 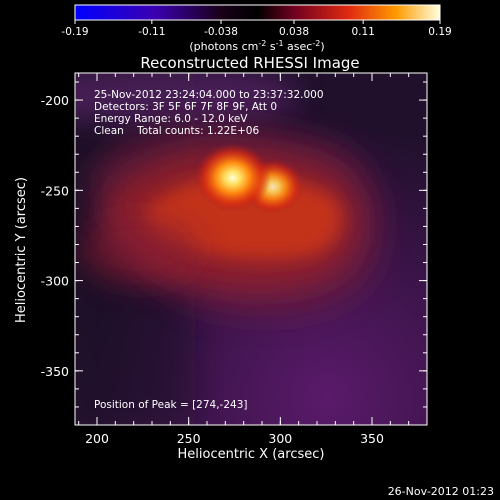 What do you see at coordinates (441, 491) in the screenshot?
I see `timestamp: 26-Nov-2012 01:23` at bounding box center [441, 491].